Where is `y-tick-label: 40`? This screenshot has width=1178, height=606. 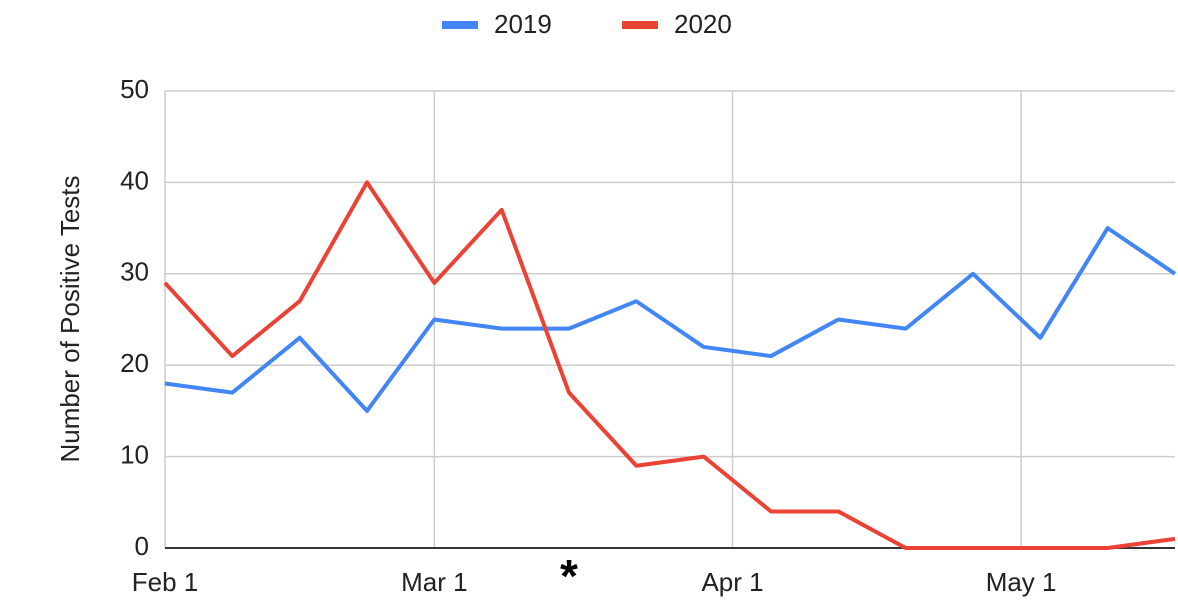 y-tick-label: 40 is located at coordinates (134, 180).